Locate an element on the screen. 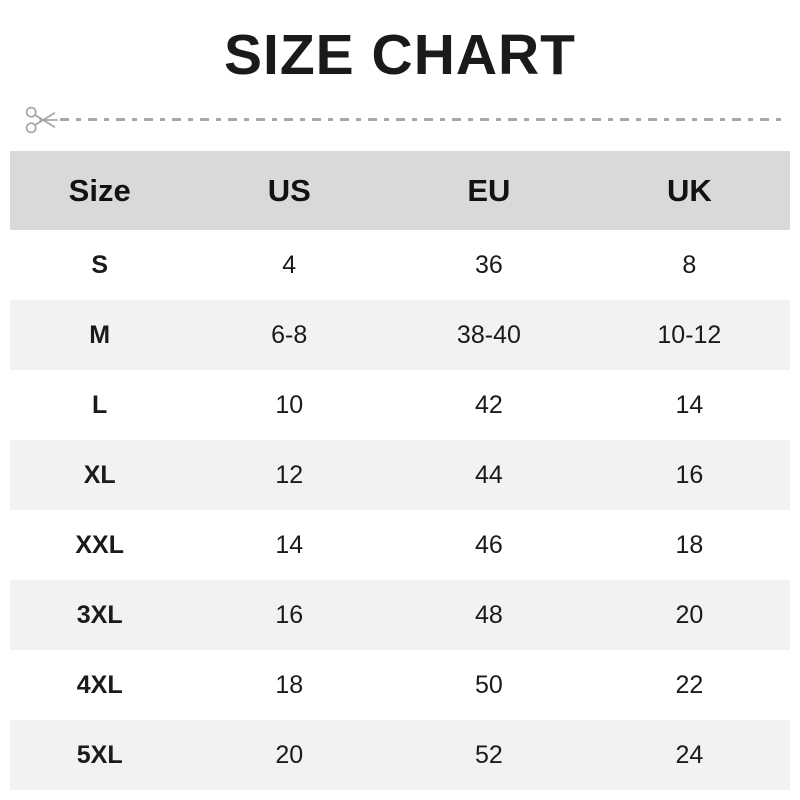 The height and width of the screenshot is (800, 800). cell-uk: 8 is located at coordinates (689, 264).